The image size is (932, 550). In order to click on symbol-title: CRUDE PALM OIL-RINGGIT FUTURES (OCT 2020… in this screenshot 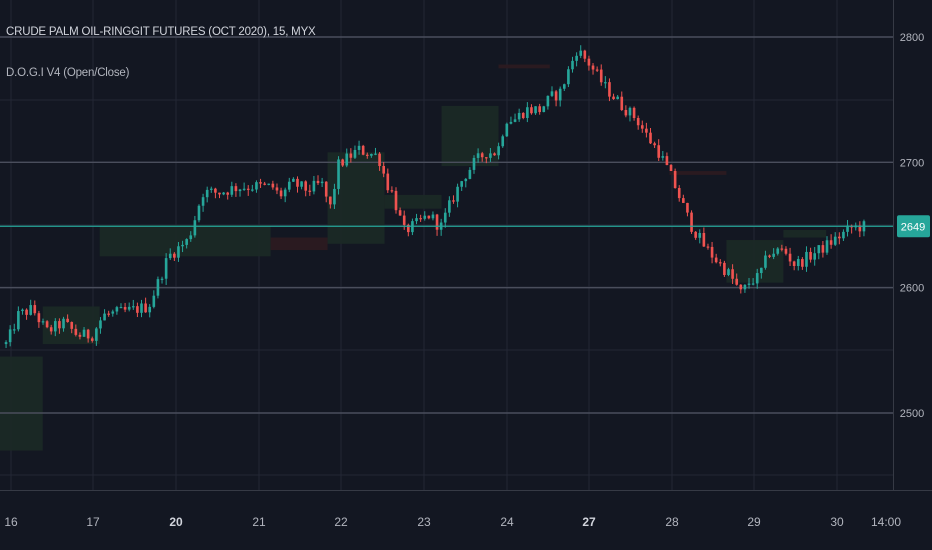, I will do `click(161, 32)`.